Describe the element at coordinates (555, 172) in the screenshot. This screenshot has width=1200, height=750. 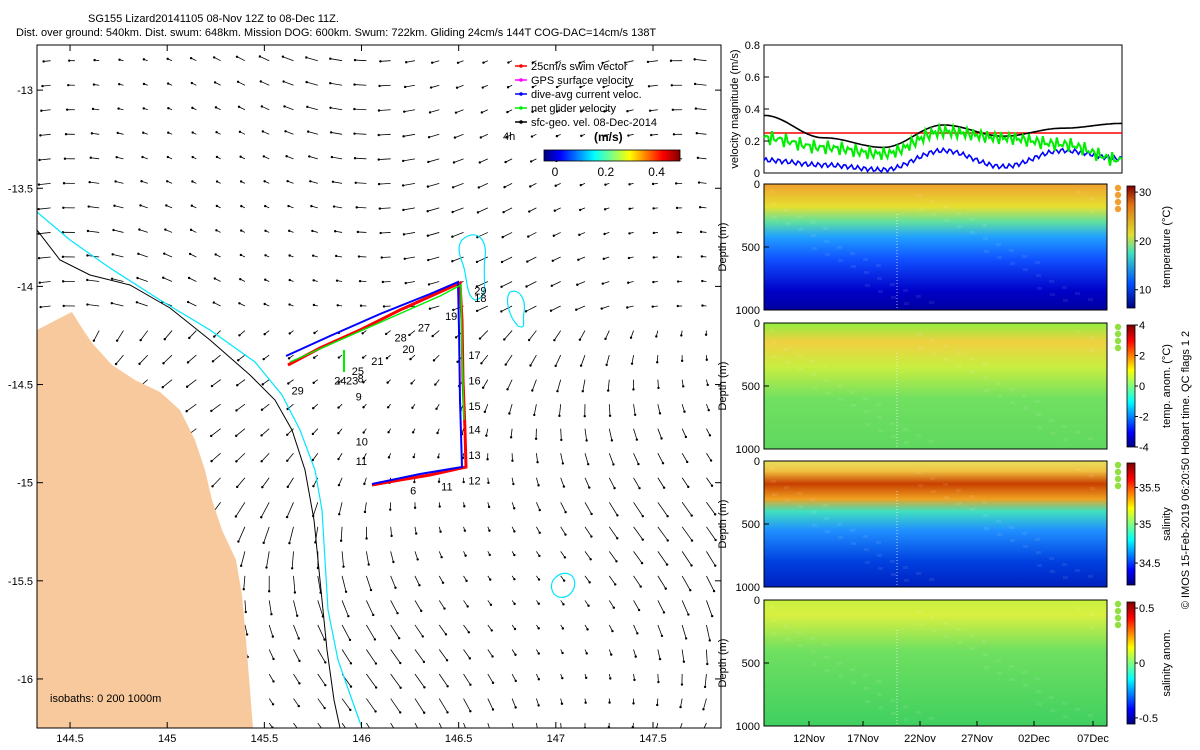
I see `speed-colorbar-tick: 0` at that location.